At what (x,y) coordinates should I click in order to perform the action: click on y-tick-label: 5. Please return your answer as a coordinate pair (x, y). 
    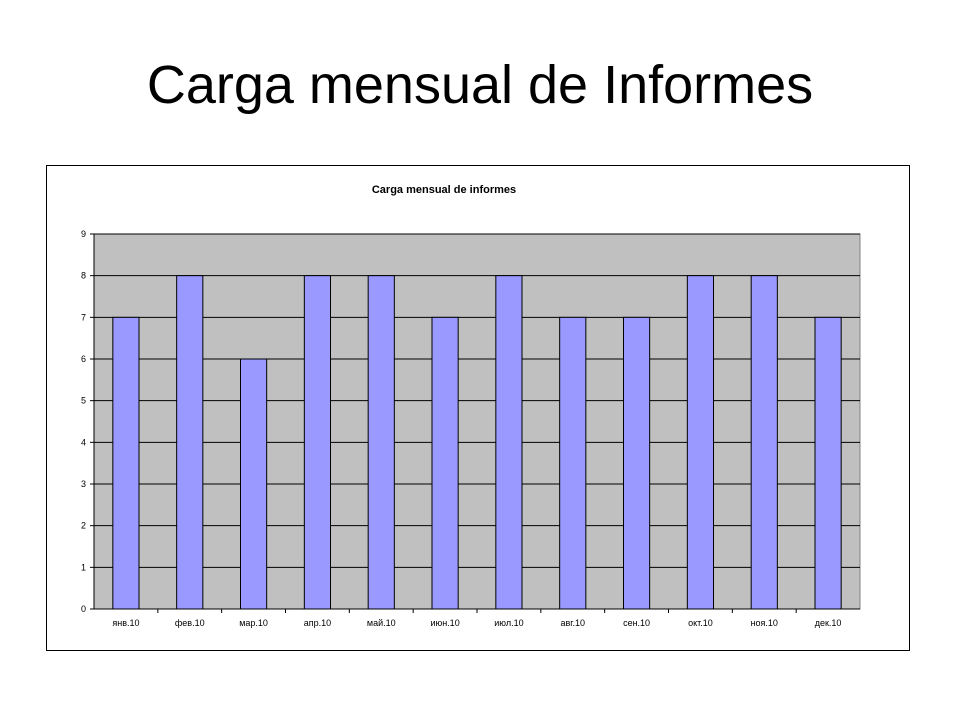
    Looking at the image, I should click on (83, 401).